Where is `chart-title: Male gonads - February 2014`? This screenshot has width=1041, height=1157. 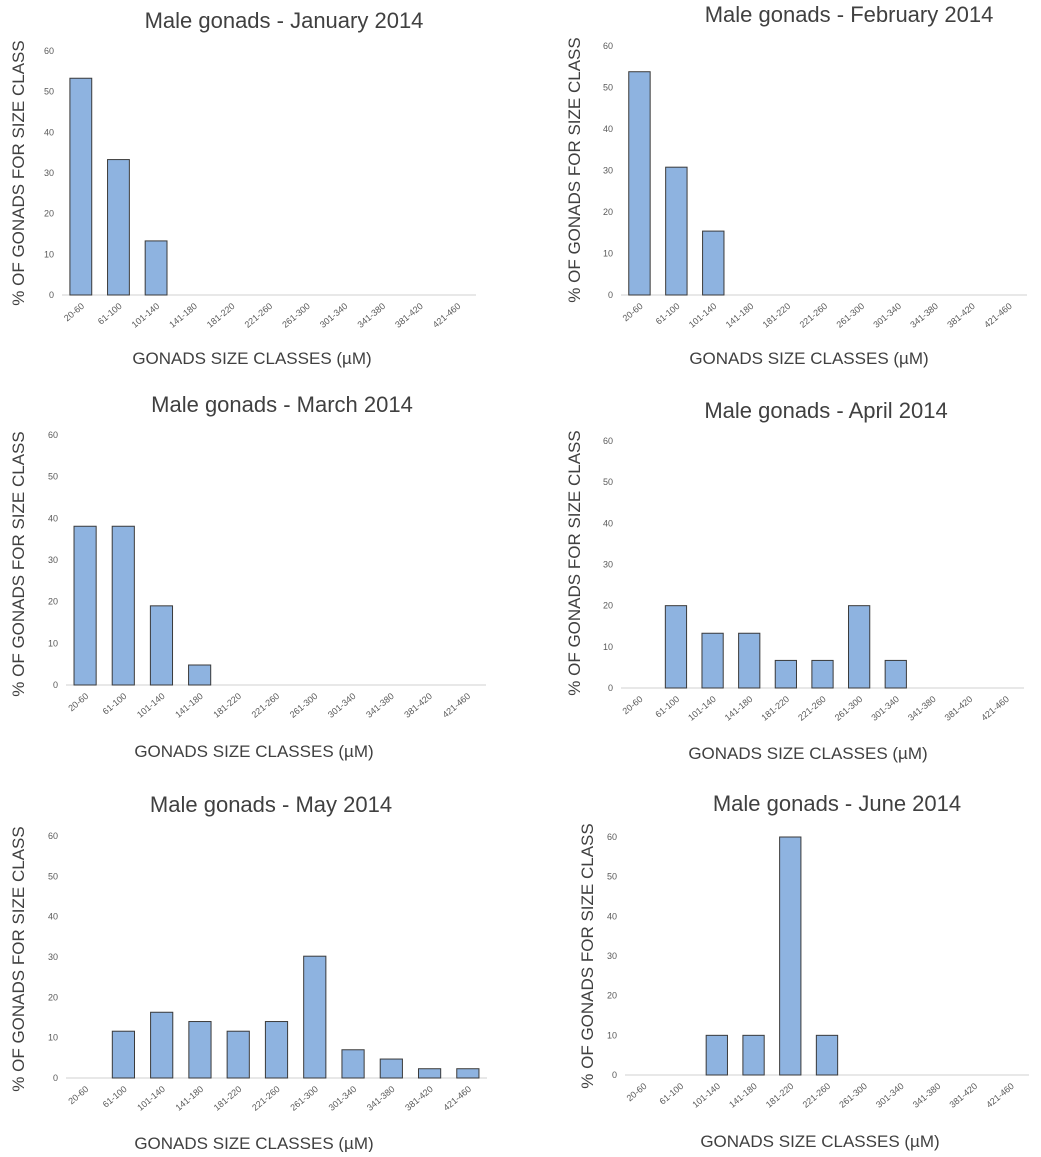 chart-title: Male gonads - February 2014 is located at coordinates (849, 14).